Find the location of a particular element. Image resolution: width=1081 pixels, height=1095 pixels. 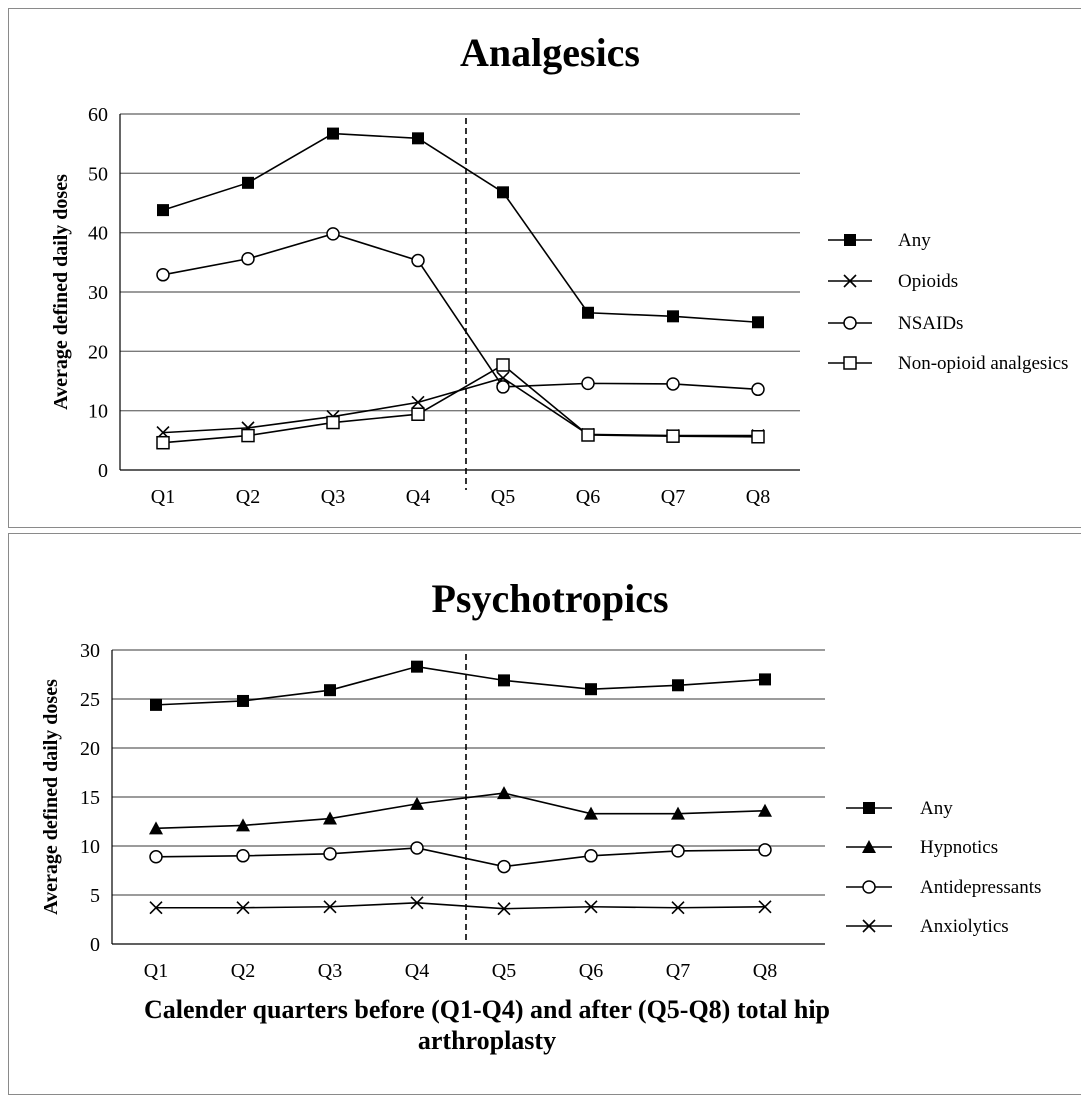

legend-label: Non-opioid analgesics is located at coordinates (983, 363).